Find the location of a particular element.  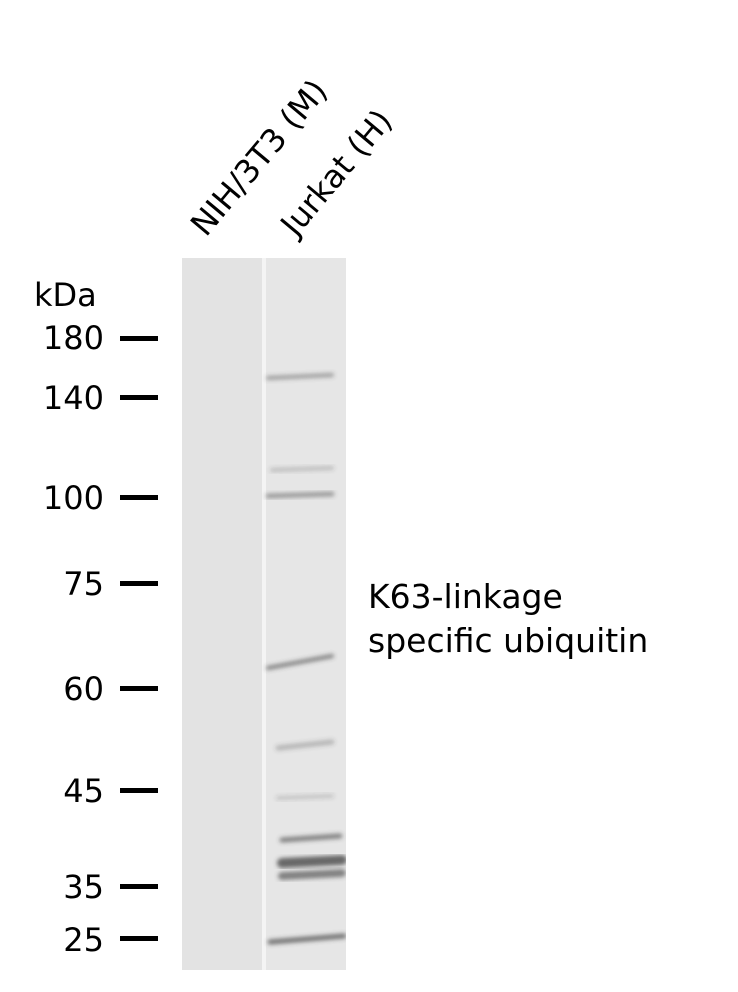

marker-label-180: 180 is located at coordinates (73, 338).